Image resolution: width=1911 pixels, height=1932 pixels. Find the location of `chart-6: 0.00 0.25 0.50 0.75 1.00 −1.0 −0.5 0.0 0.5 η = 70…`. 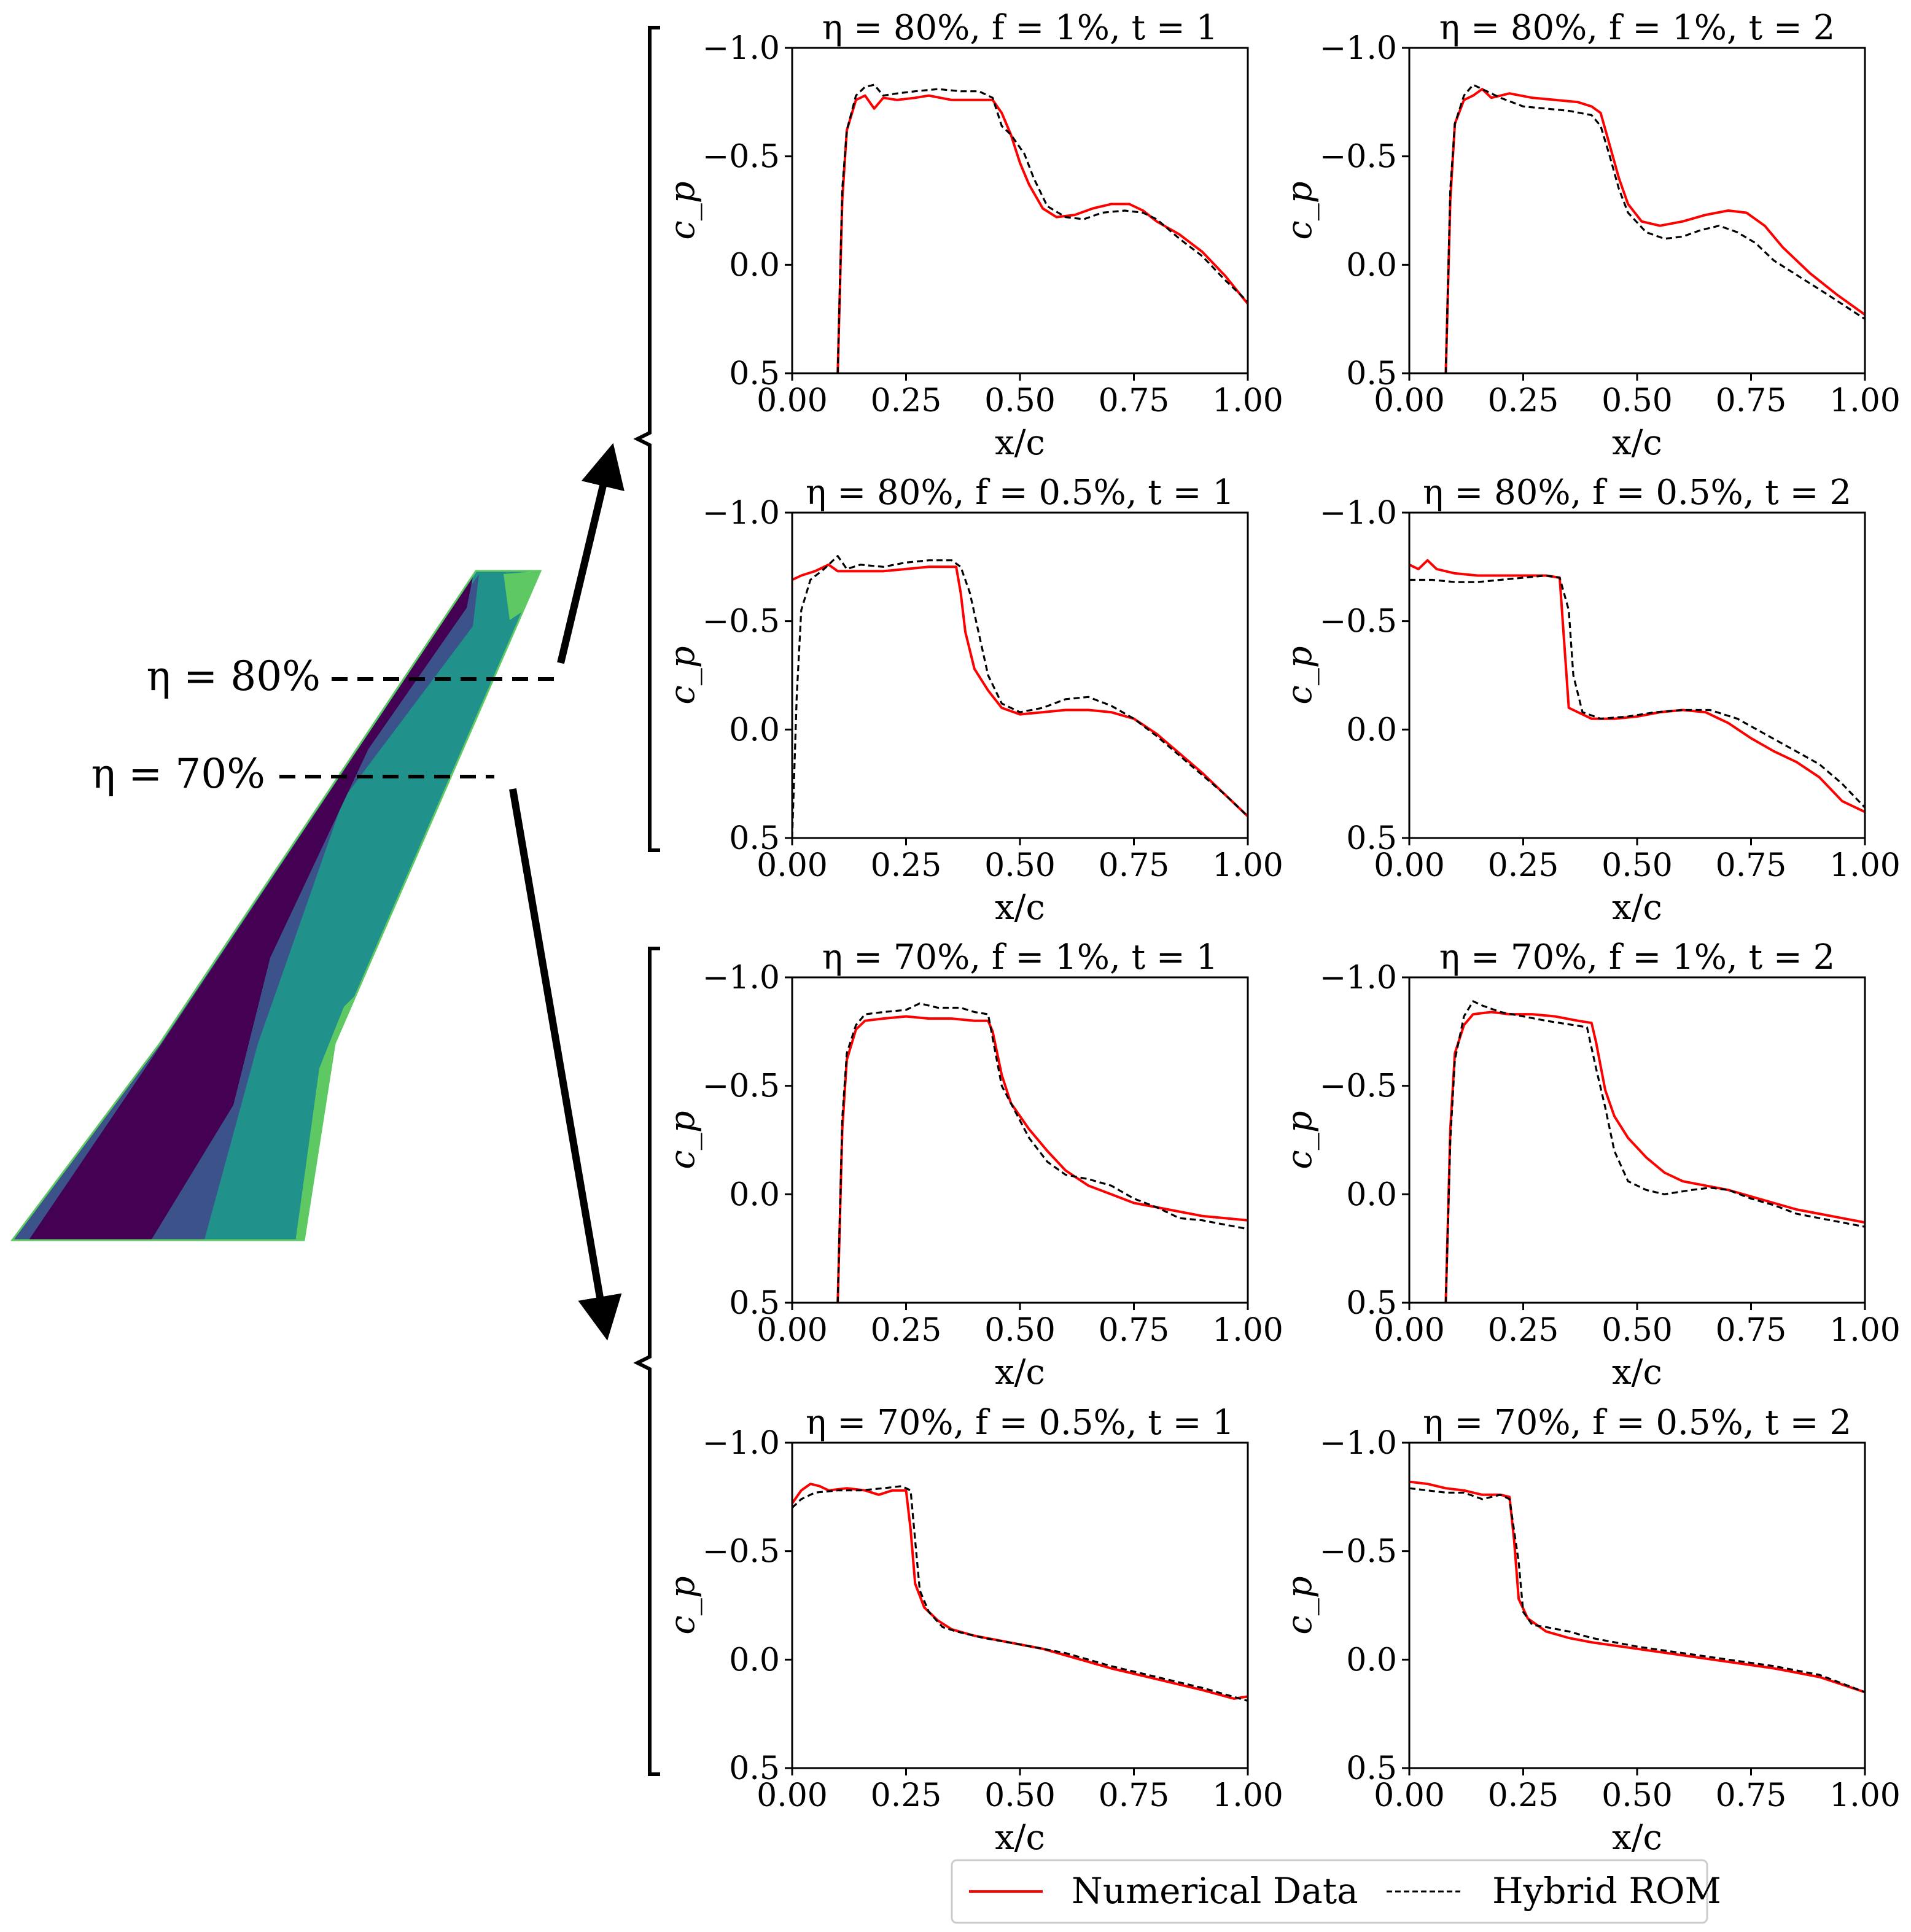

chart-6: 0.00 0.25 0.50 0.75 1.00 −1.0 −0.5 0.0 0.5 η = 70… is located at coordinates (1591, 1164).